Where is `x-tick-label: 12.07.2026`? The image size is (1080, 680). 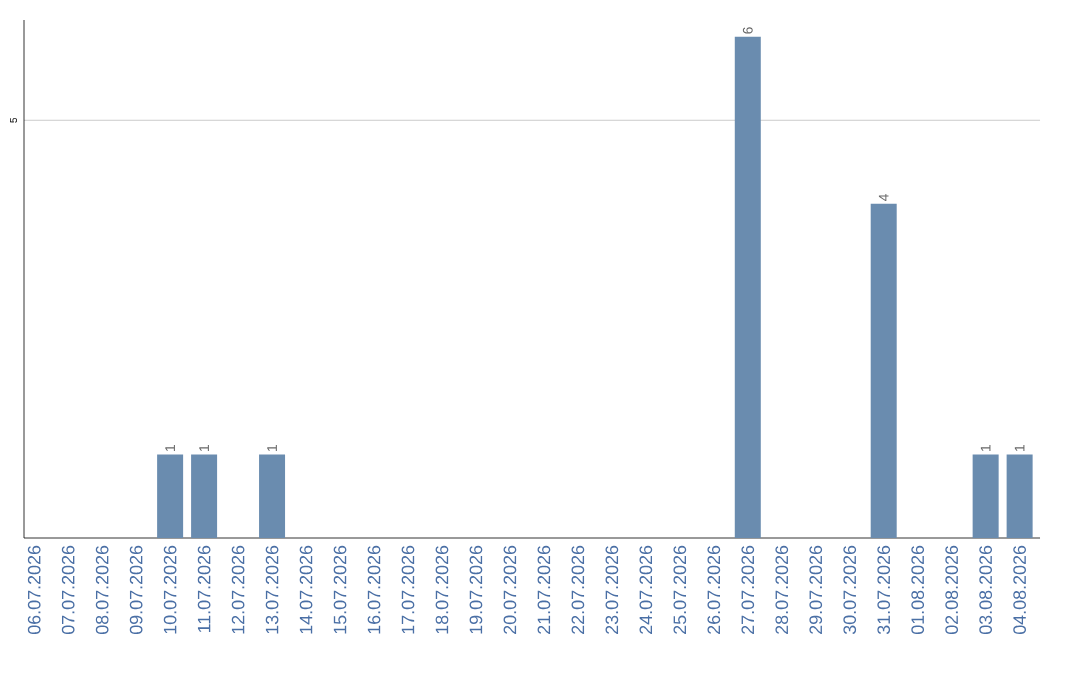 x-tick-label: 12.07.2026 is located at coordinates (238, 589).